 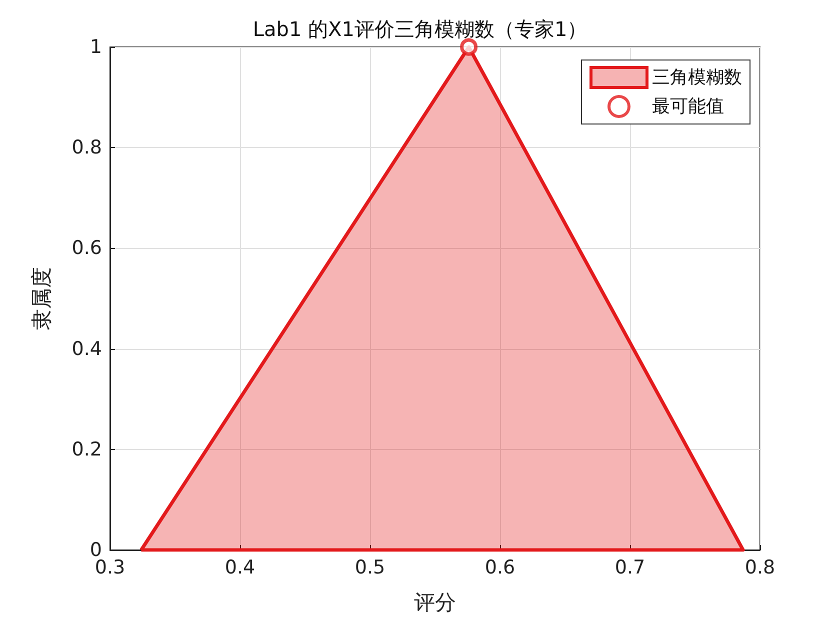 What do you see at coordinates (420, 29) in the screenshot?
I see `chart-title: Lab1 的X1评价三角模糊数（专家1）` at bounding box center [420, 29].